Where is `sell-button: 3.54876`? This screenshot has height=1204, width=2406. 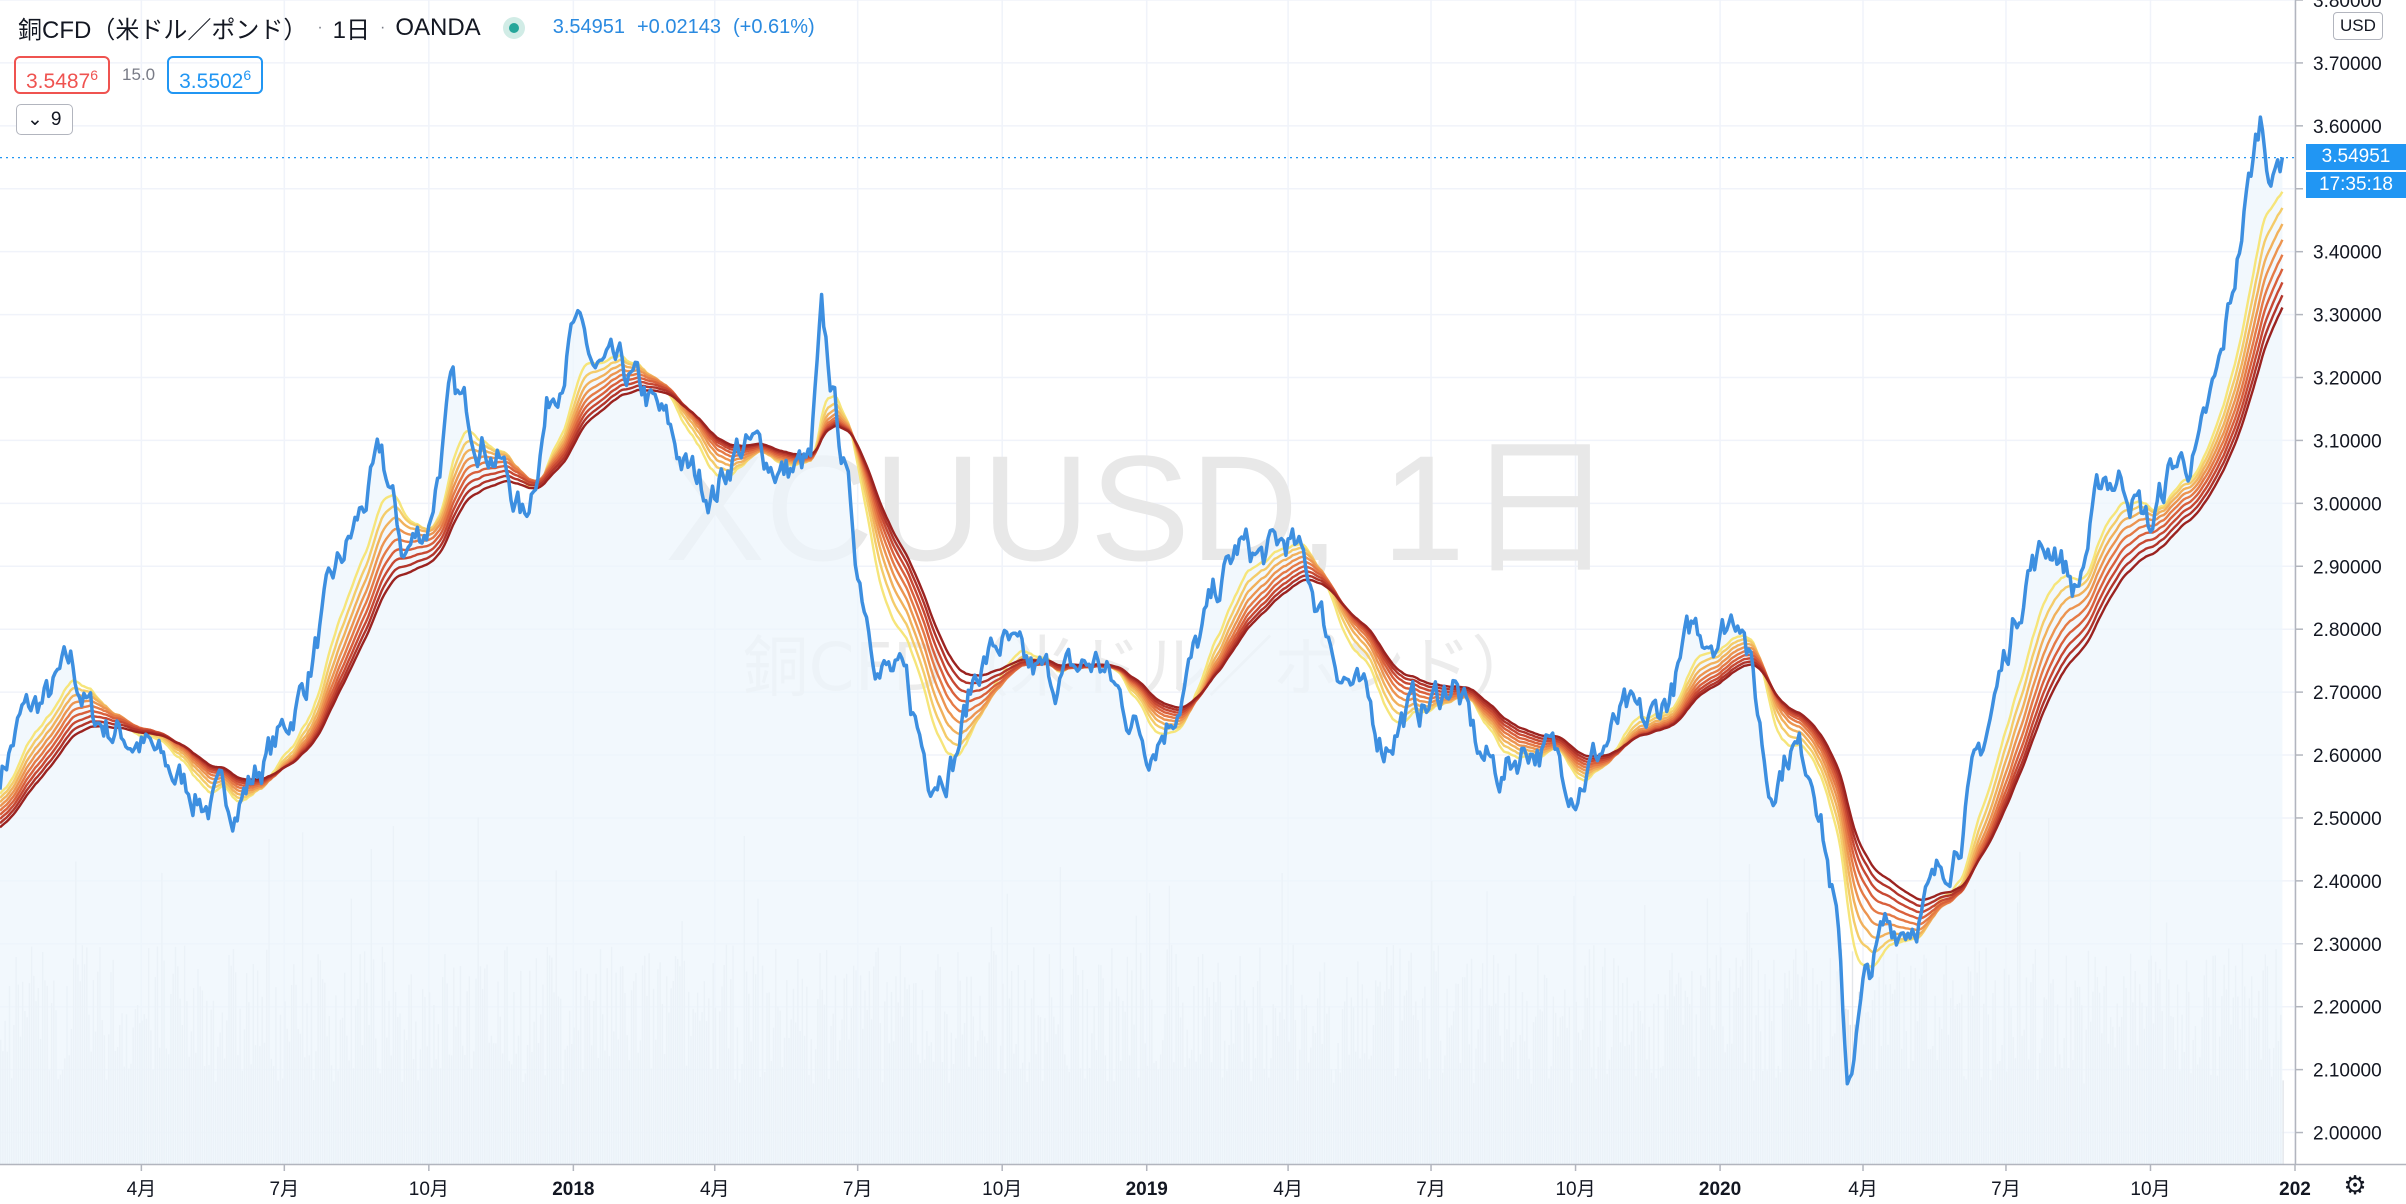
sell-button: 3.54876 is located at coordinates (62, 75).